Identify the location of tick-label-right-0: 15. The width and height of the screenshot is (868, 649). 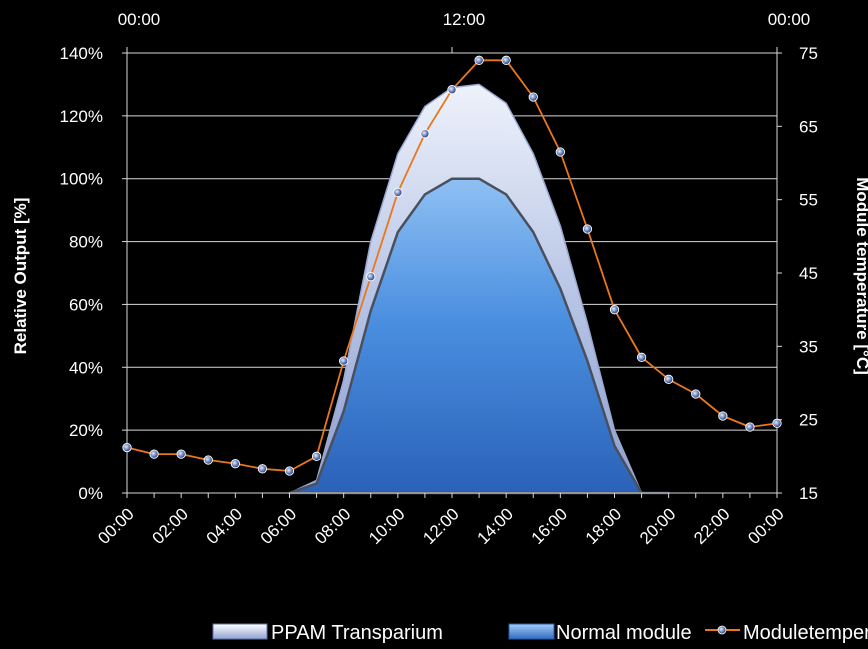
(808, 493).